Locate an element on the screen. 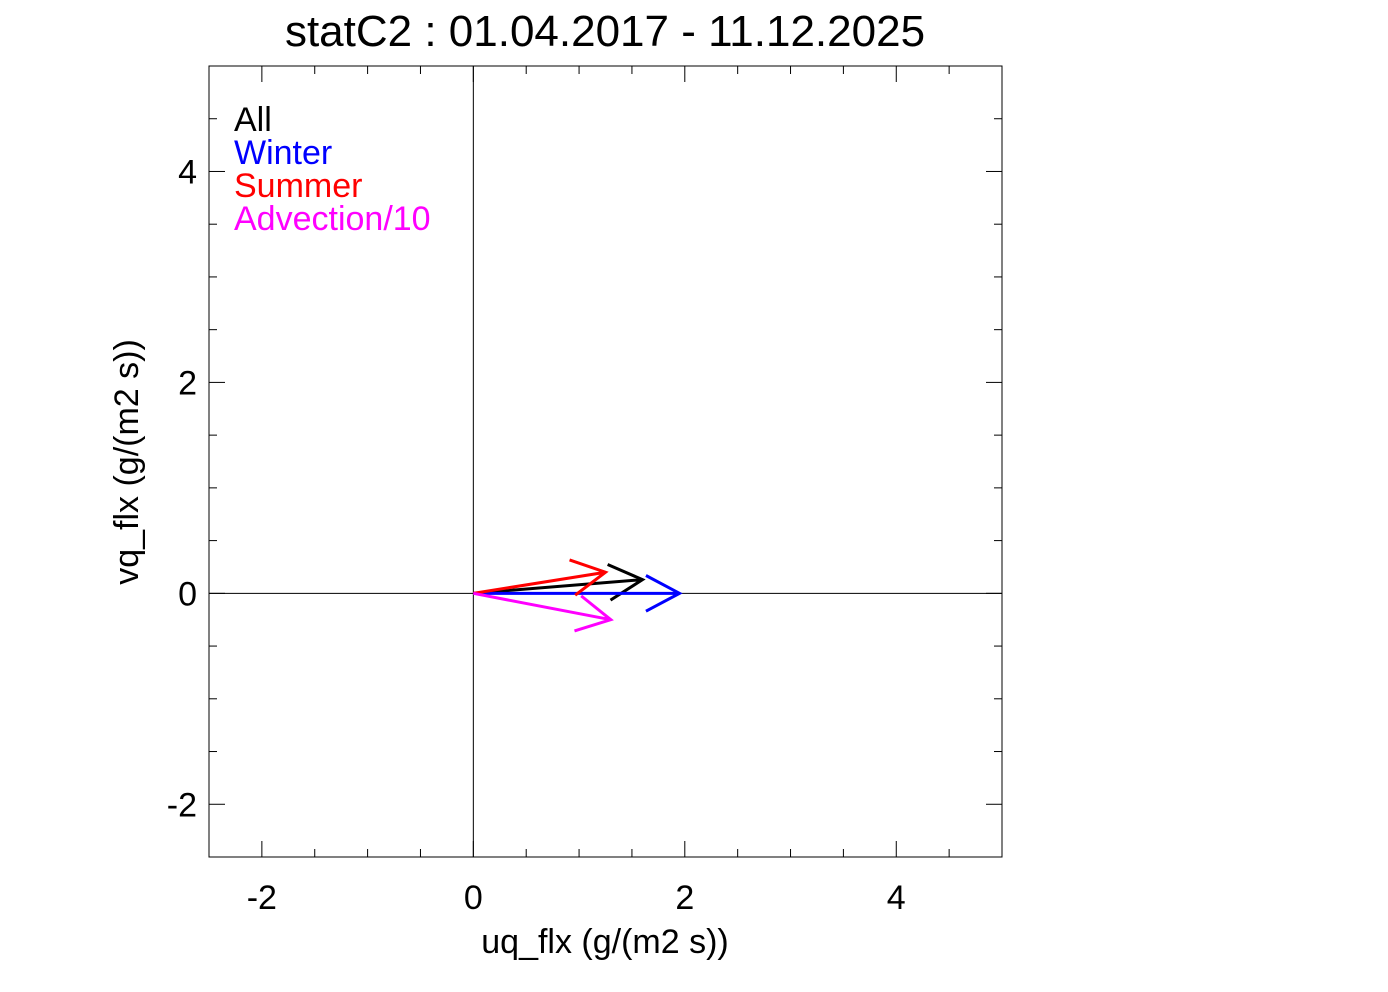 Image resolution: width=1388 pixels, height=992 pixels. legend-entry: Advection/10 is located at coordinates (332, 219).